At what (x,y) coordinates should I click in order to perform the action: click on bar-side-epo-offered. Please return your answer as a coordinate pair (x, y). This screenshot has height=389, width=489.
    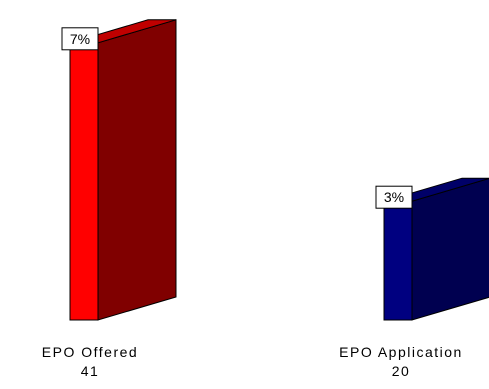
    Looking at the image, I should click on (137, 170).